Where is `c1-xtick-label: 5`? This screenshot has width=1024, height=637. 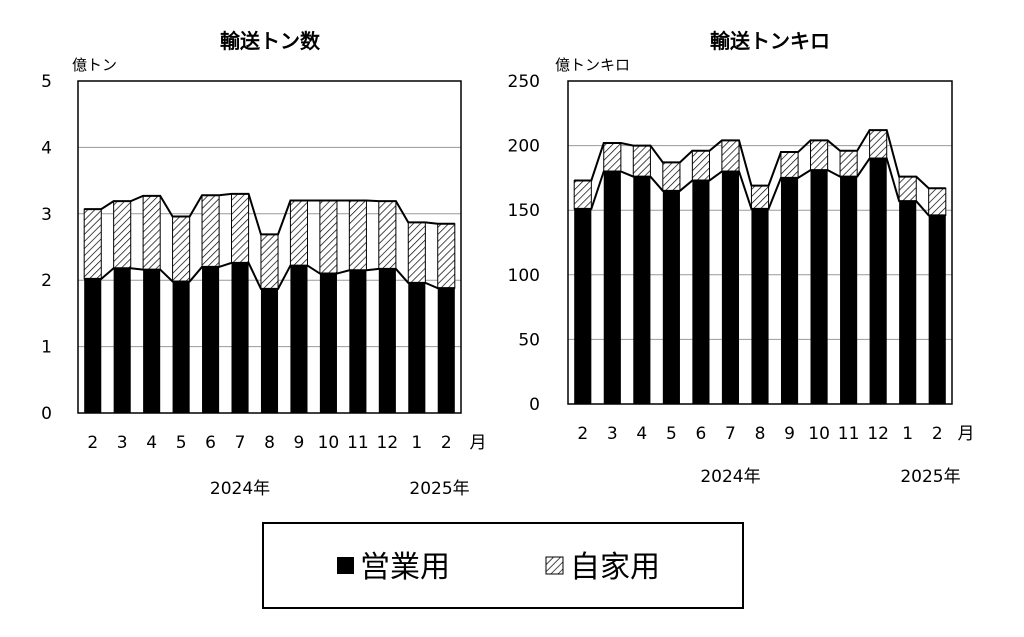 c1-xtick-label: 5 is located at coordinates (671, 434).